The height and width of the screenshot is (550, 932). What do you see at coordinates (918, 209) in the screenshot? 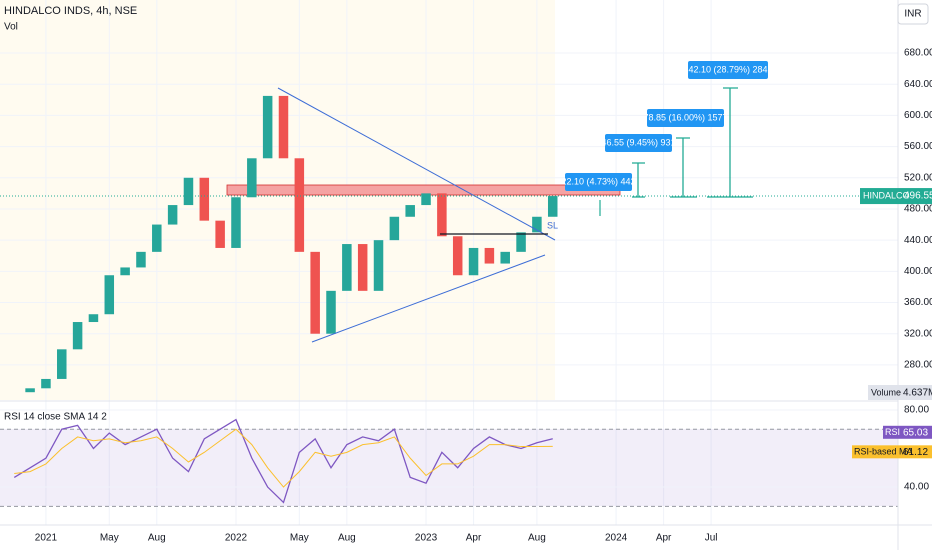
I see `y-tick-label: 480.00` at bounding box center [918, 209].